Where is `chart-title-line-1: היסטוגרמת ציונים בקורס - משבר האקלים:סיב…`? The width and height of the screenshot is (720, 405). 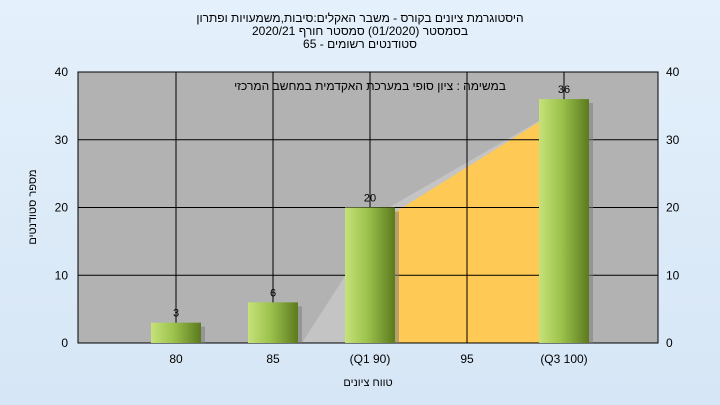
chart-title-line-1: היסטוגרמת ציונים בקורס - משבר האקלים:סיב… is located at coordinates (359, 18).